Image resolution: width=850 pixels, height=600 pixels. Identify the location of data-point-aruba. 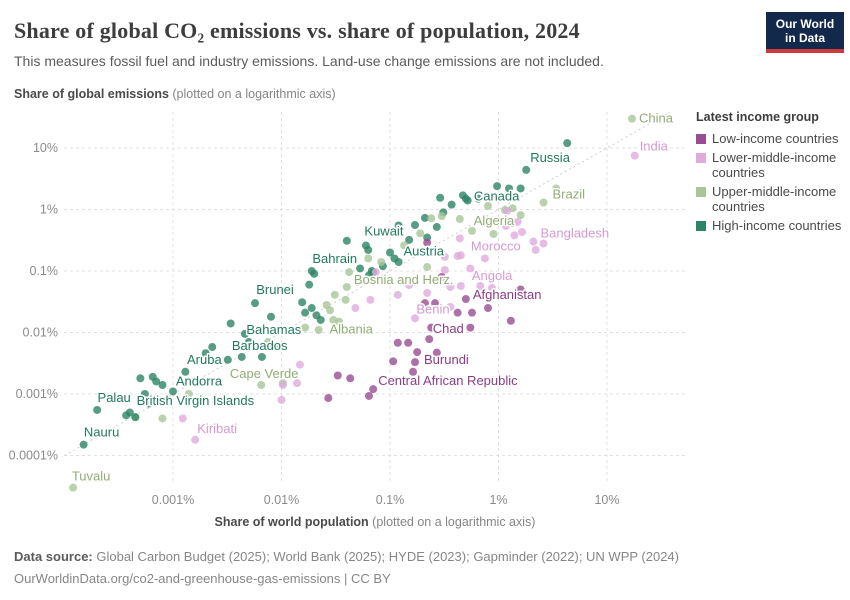
(185, 371).